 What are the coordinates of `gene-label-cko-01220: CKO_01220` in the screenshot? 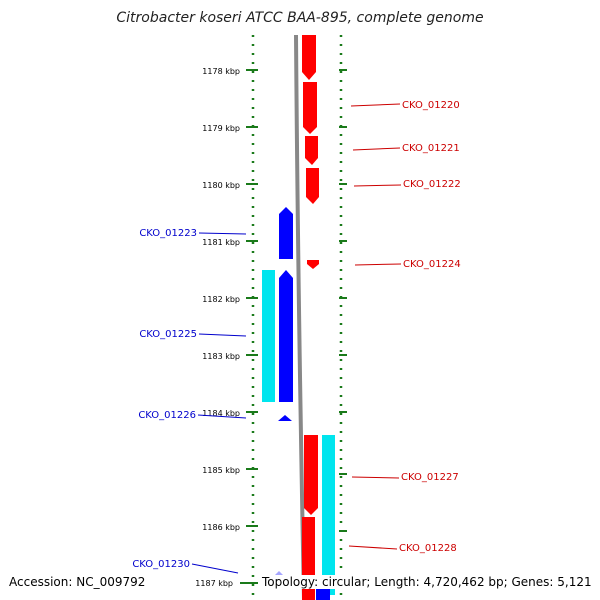 It's located at (405, 105).